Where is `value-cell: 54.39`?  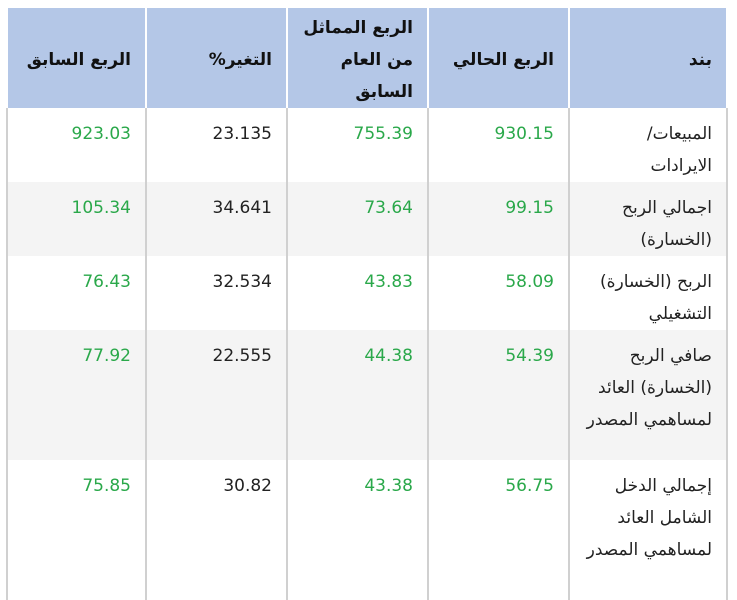
value-cell: 54.39 is located at coordinates (498, 395).